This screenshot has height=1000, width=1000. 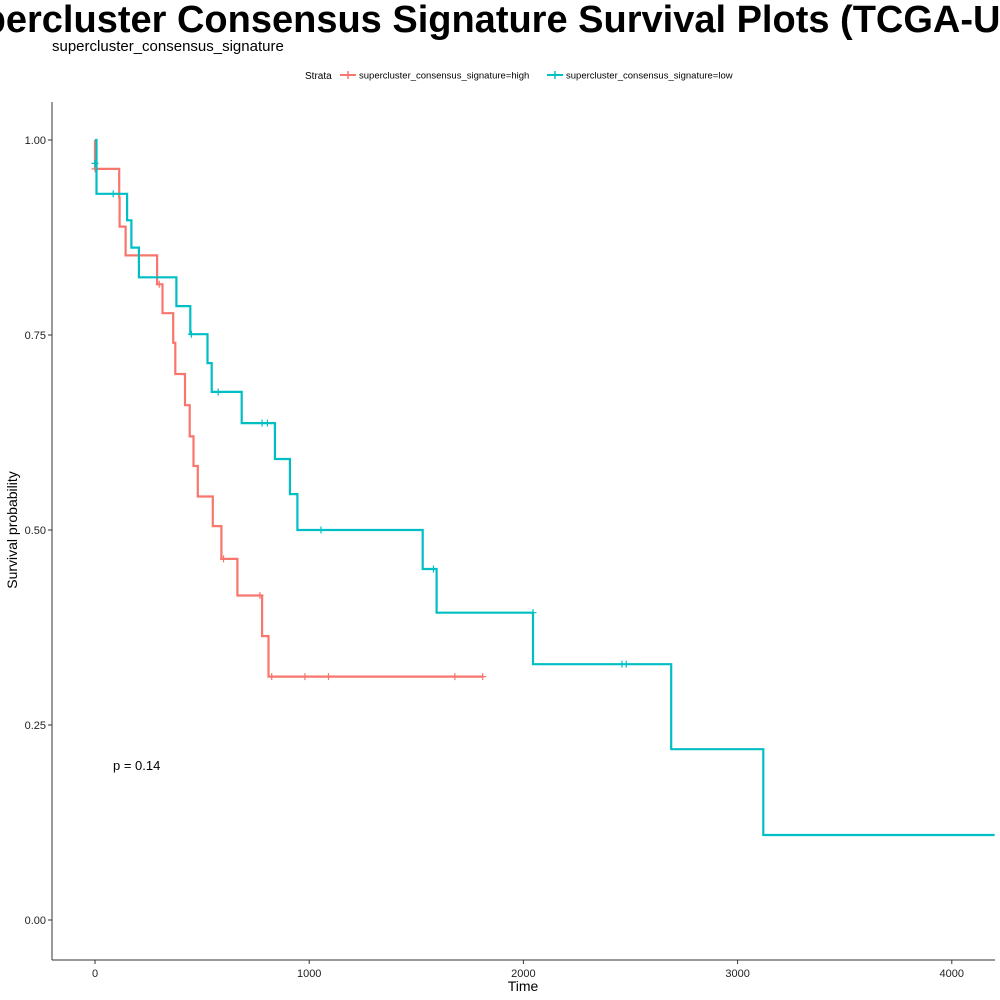 I want to click on y-tick-label: 0.00, so click(x=35, y=921).